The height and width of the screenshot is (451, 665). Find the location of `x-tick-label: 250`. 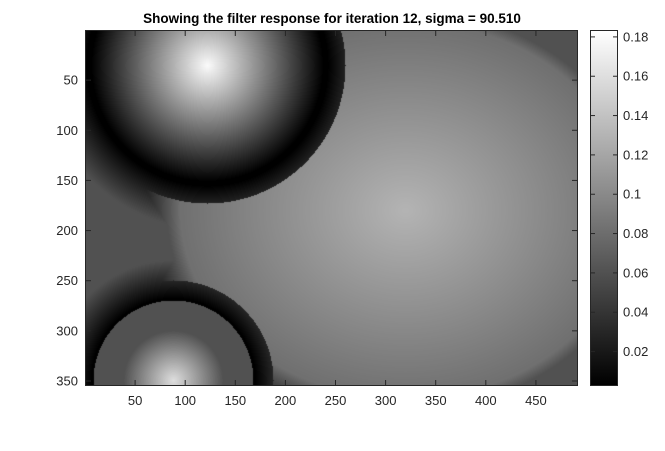

x-tick-label: 250 is located at coordinates (336, 400).